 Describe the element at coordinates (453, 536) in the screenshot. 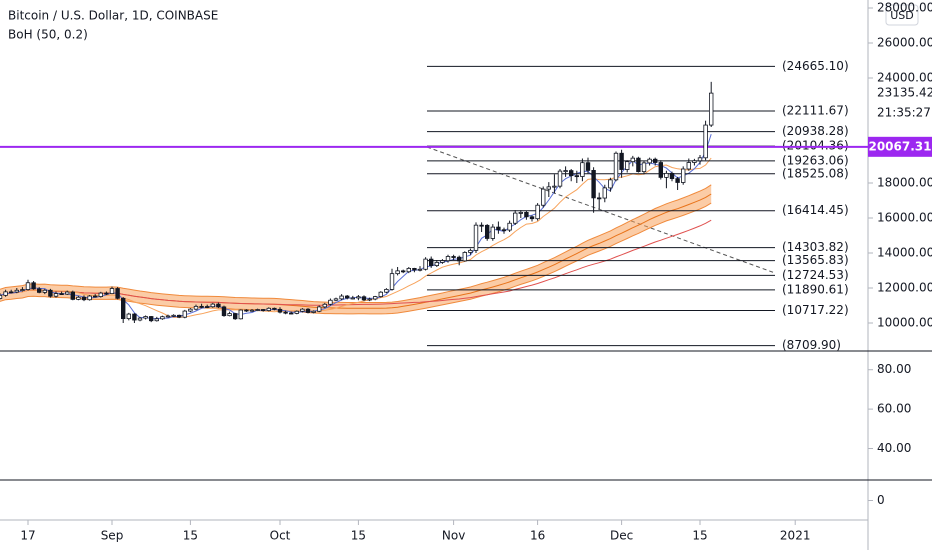

I see `x-tick-label: Nov` at that location.